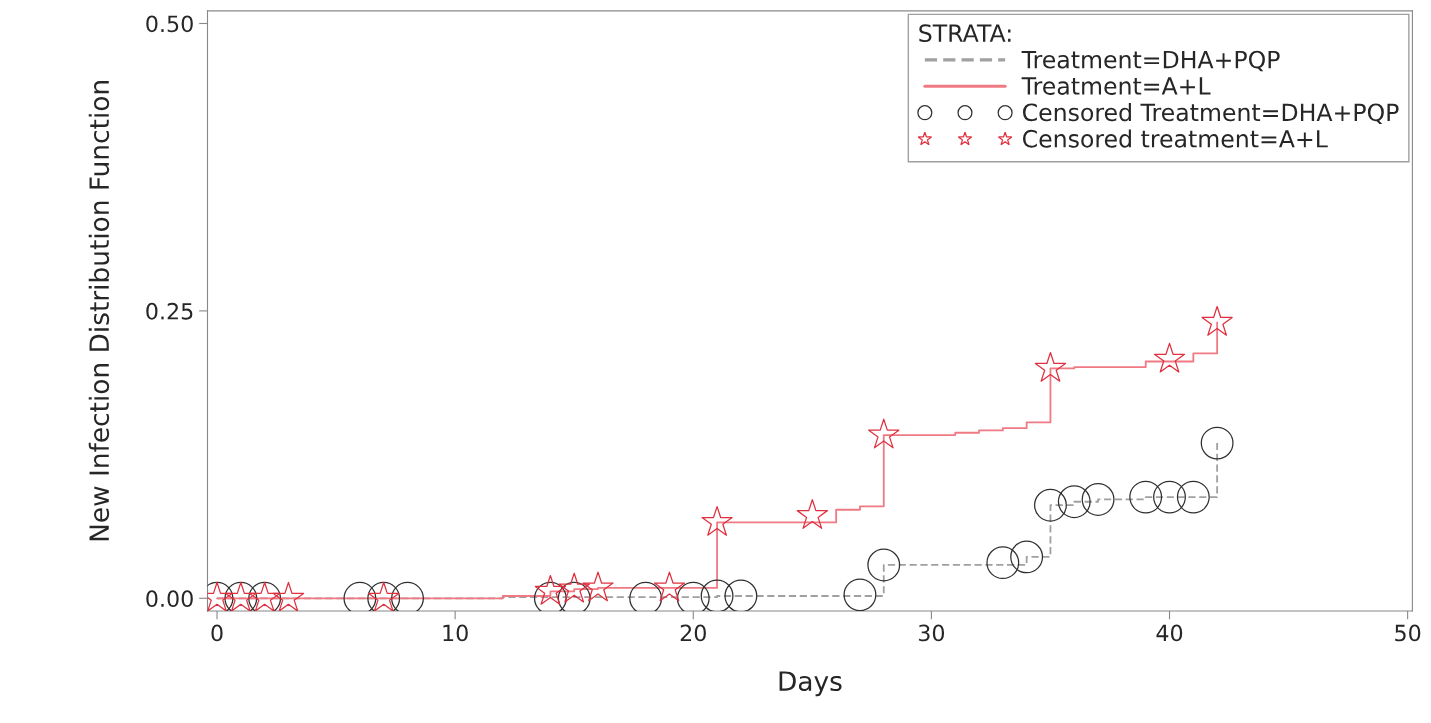 The width and height of the screenshot is (1431, 723). Describe the element at coordinates (1408, 633) in the screenshot. I see `x-tick-label: 50` at that location.